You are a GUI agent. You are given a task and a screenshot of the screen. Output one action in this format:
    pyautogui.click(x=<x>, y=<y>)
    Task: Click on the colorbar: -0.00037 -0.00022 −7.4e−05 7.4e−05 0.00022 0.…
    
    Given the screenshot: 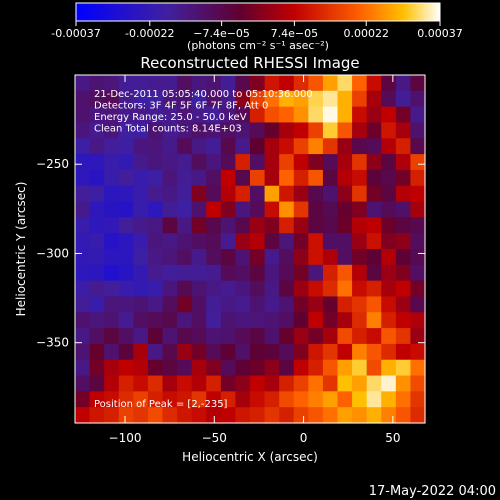 What is the action you would take?
    pyautogui.click(x=257, y=27)
    